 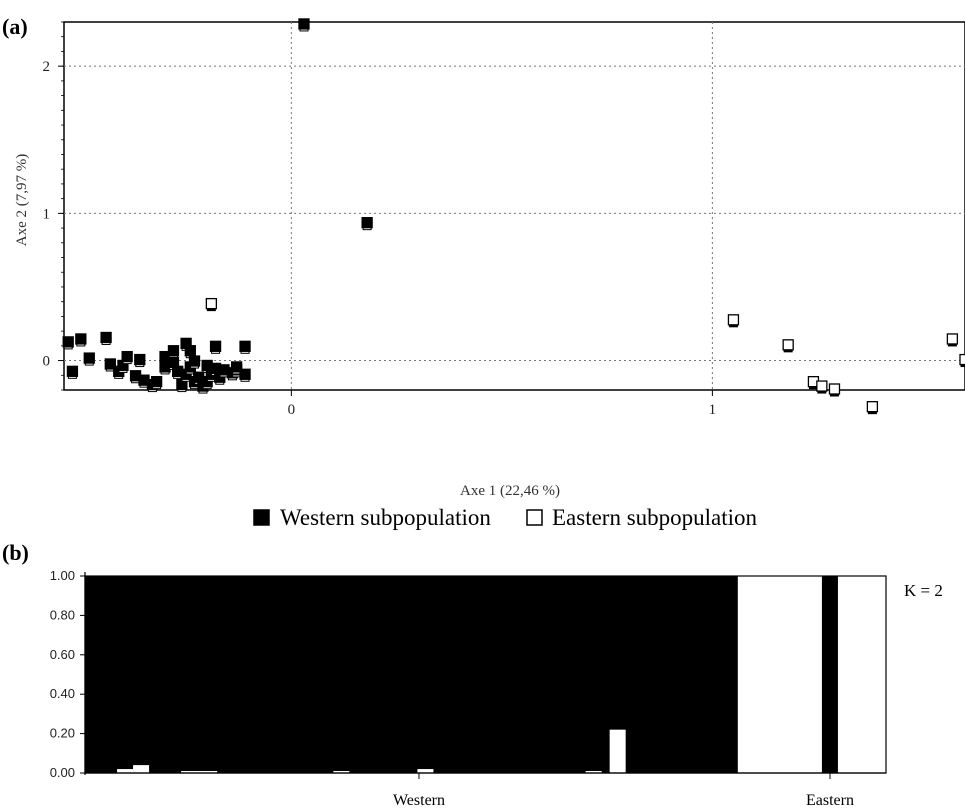 I want to click on y-tick-label-1: 1, so click(x=47, y=214).